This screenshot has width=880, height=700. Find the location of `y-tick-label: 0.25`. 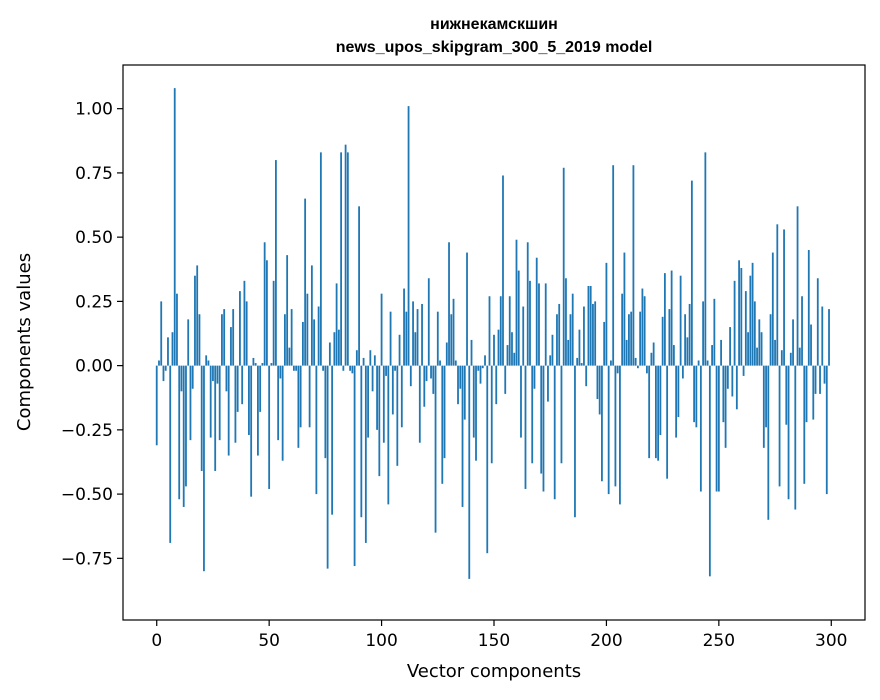

y-tick-label: 0.25 is located at coordinates (94, 302).